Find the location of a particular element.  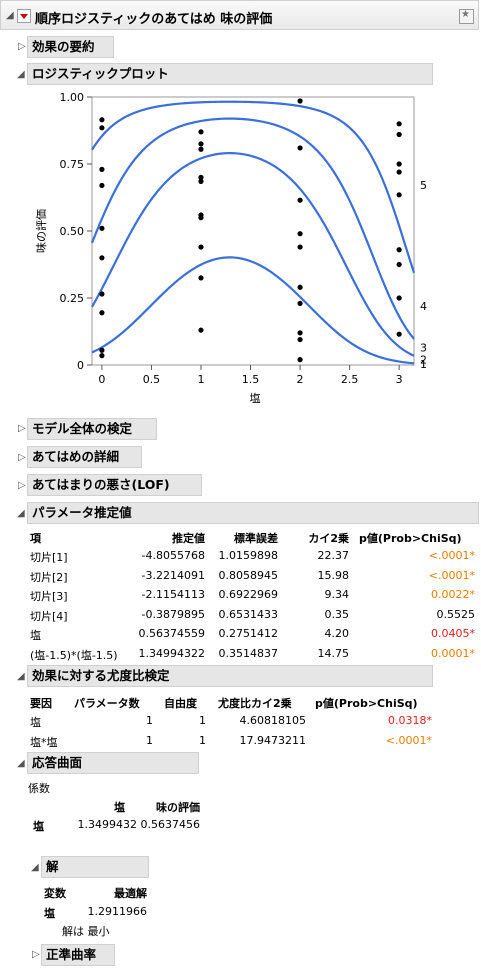

lr-df: 1 is located at coordinates (202, 740).